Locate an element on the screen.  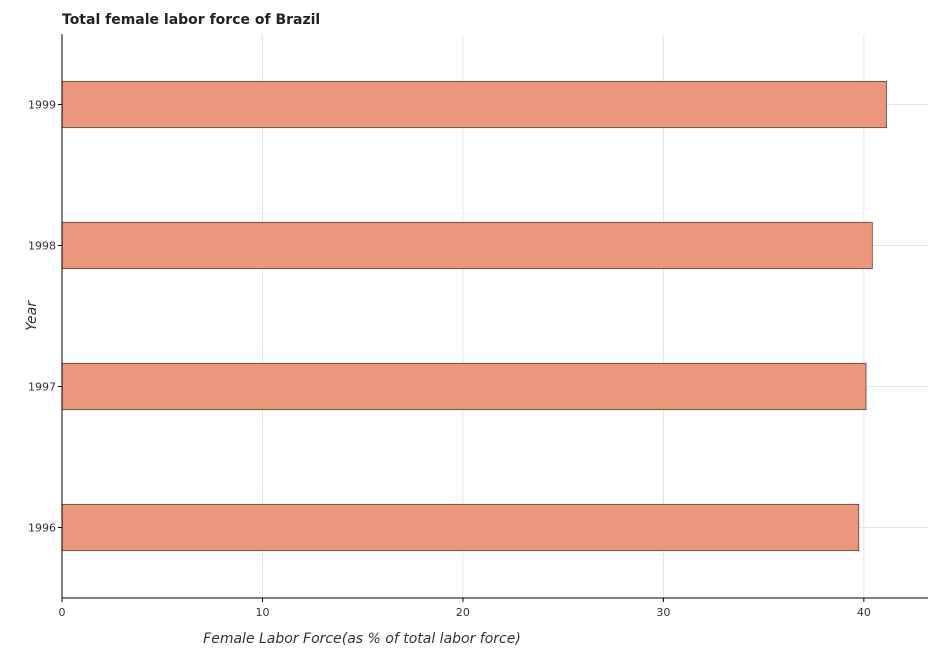
bar-1999 is located at coordinates (474, 104).